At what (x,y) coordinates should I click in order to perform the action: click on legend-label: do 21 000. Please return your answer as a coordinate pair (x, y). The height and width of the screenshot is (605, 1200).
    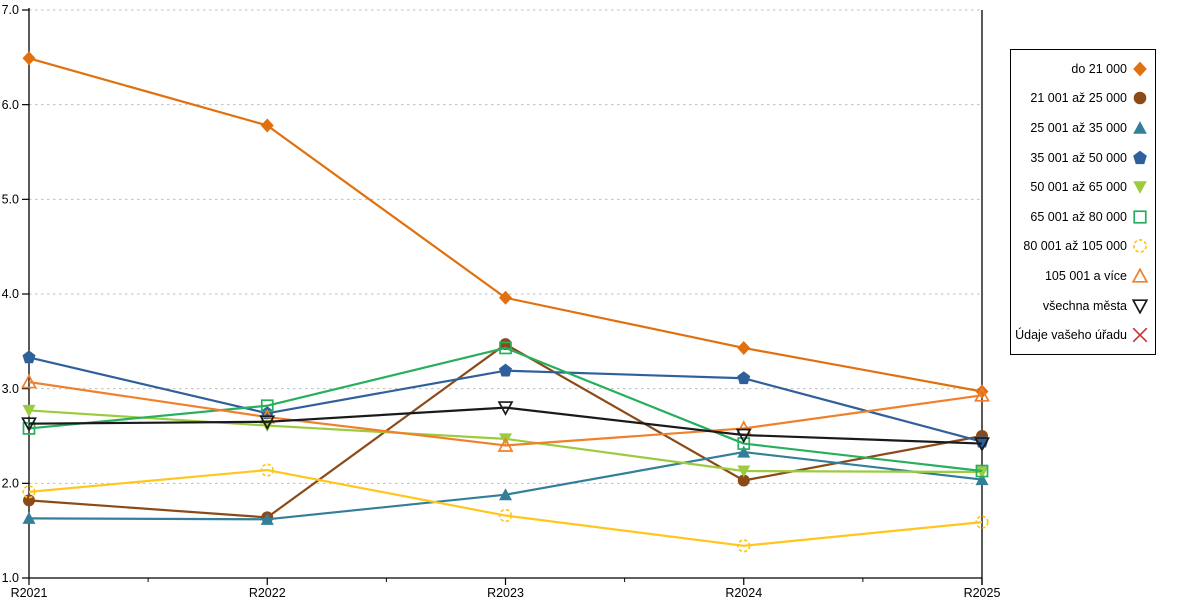
    Looking at the image, I should click on (1099, 68).